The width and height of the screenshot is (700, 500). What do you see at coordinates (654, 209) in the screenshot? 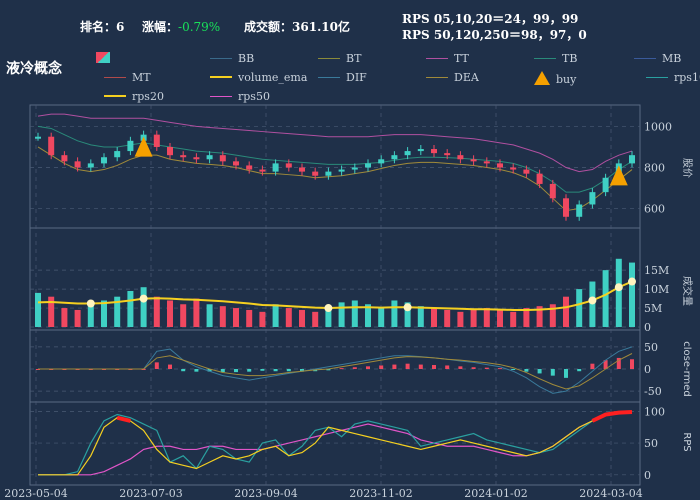
I see `price-tick-label: 600` at bounding box center [654, 209].